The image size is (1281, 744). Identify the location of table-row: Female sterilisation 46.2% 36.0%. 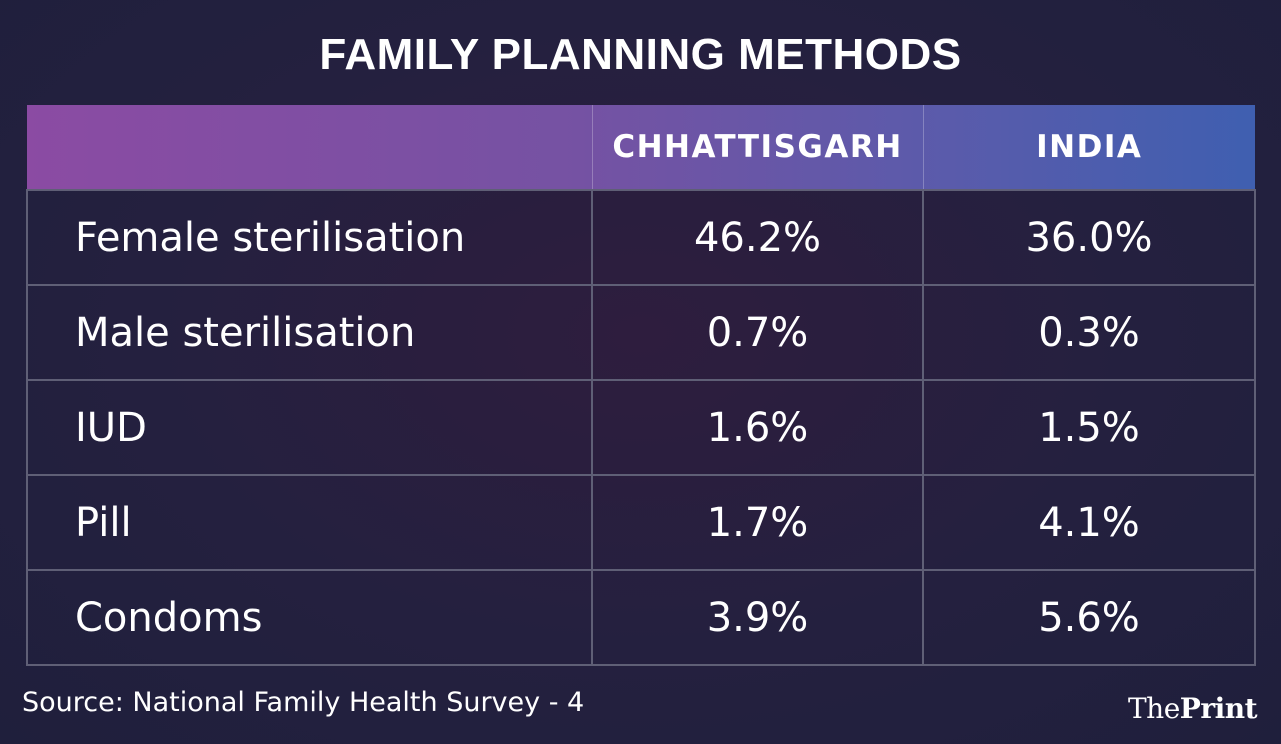
(641, 237).